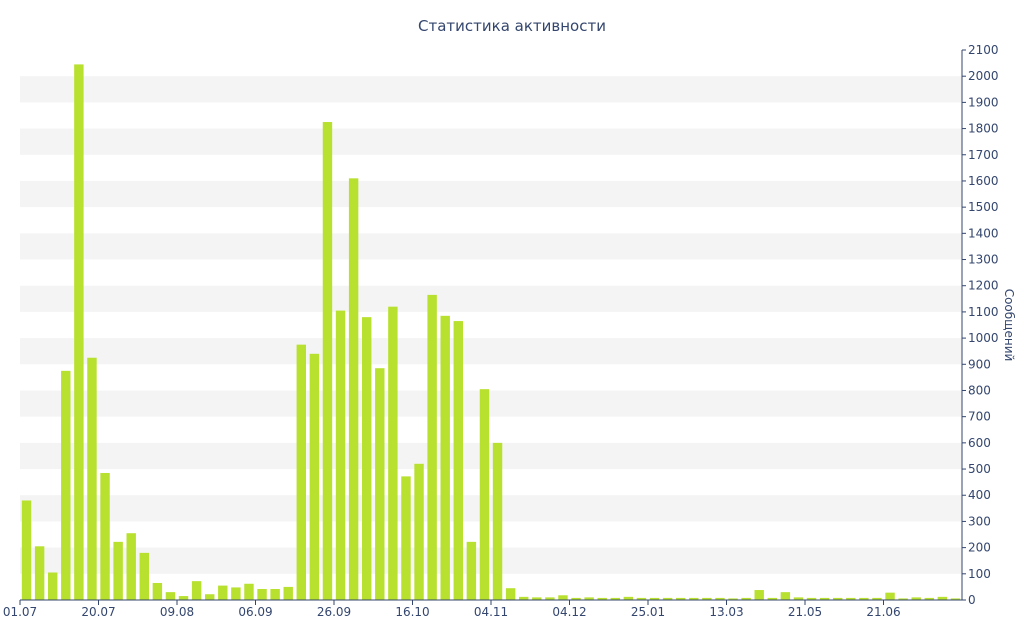 The image size is (1024, 644). What do you see at coordinates (983, 102) in the screenshot?
I see `y-tick-label: 1900` at bounding box center [983, 102].